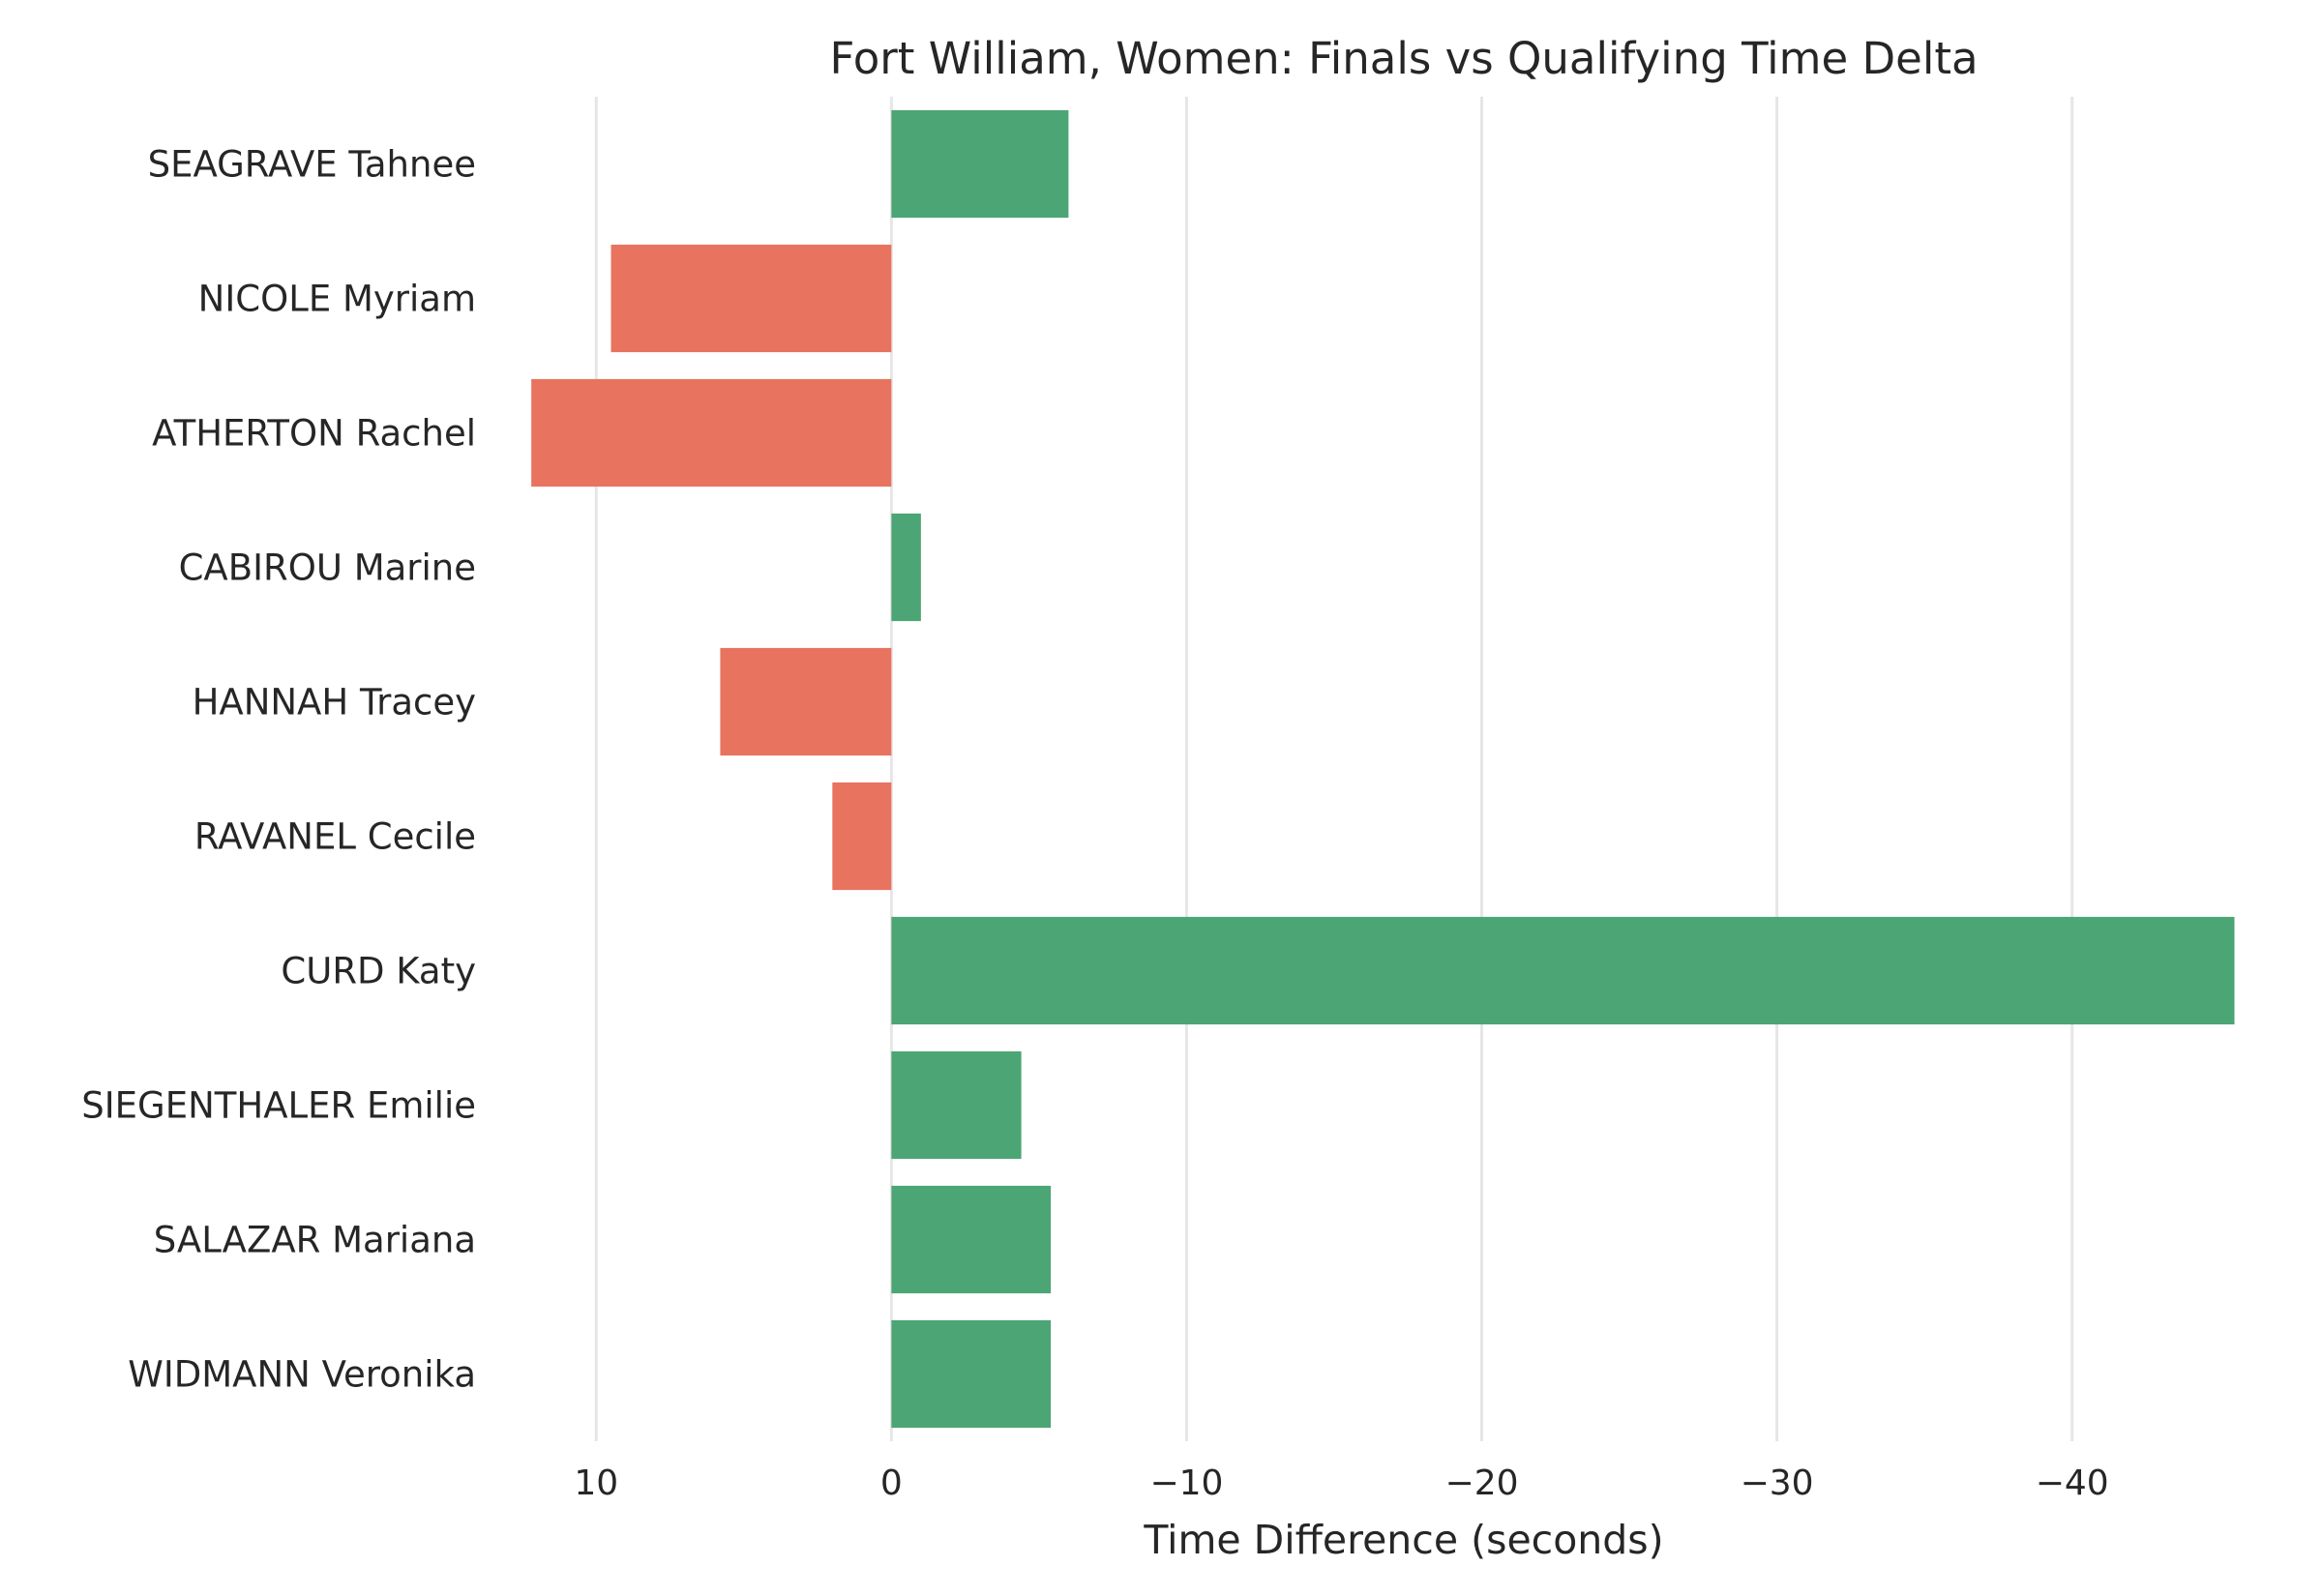 Image resolution: width=2322 pixels, height=1596 pixels. Describe the element at coordinates (314, 434) in the screenshot. I see `category-label: ATHERTON Rachel` at that location.